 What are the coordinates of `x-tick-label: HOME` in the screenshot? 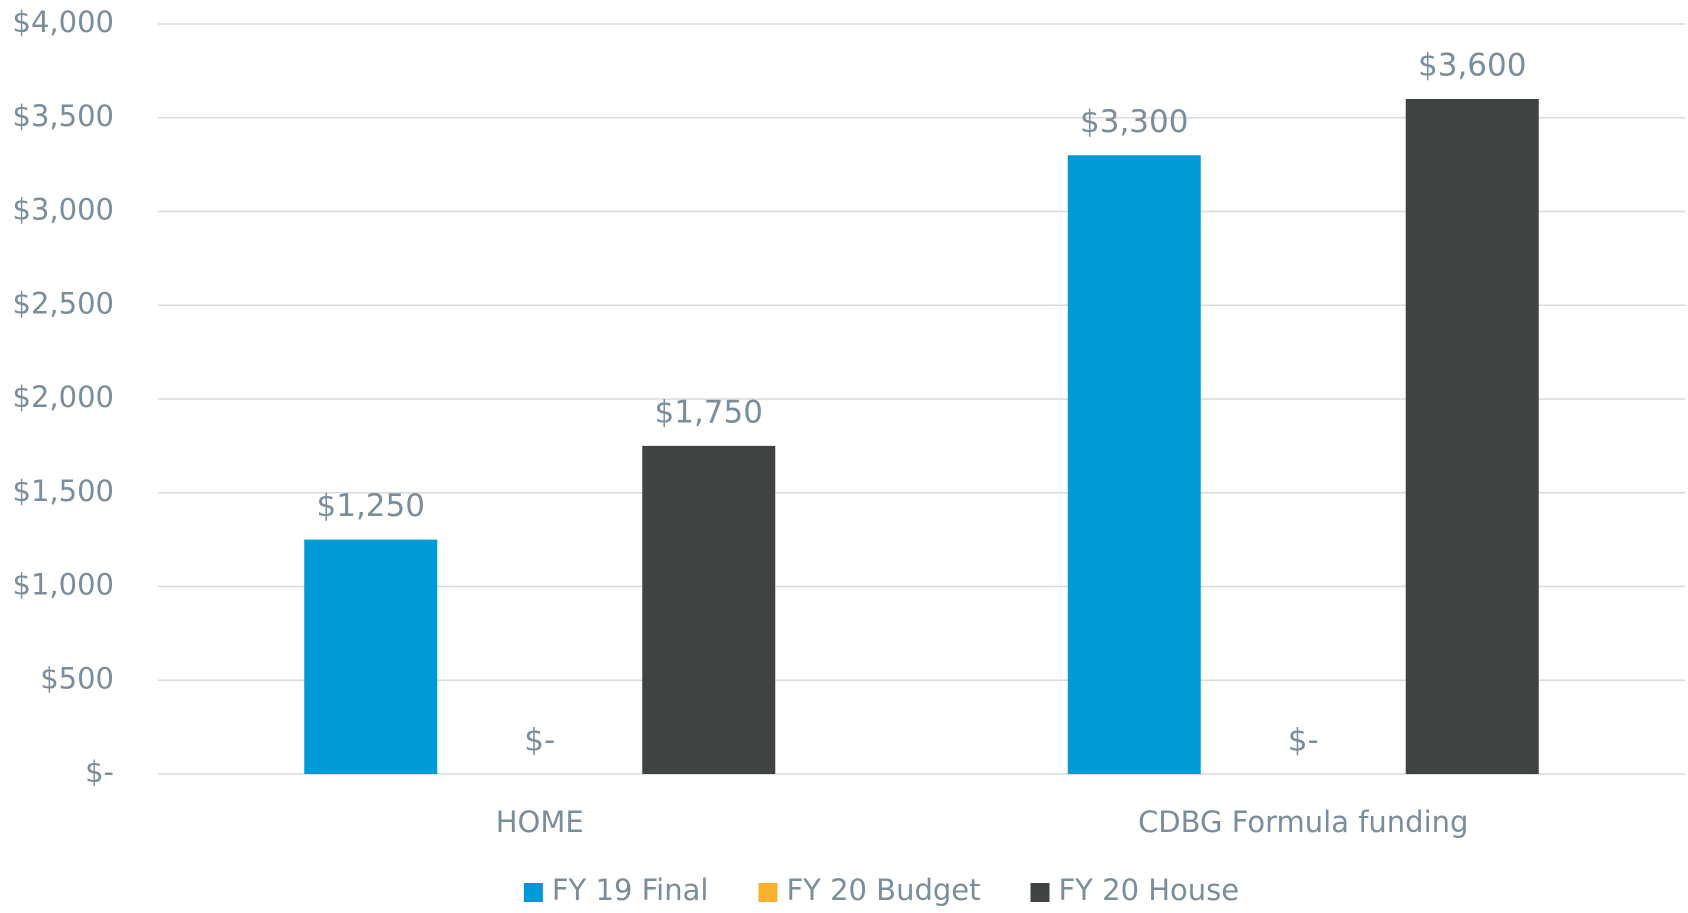 It's located at (540, 822).